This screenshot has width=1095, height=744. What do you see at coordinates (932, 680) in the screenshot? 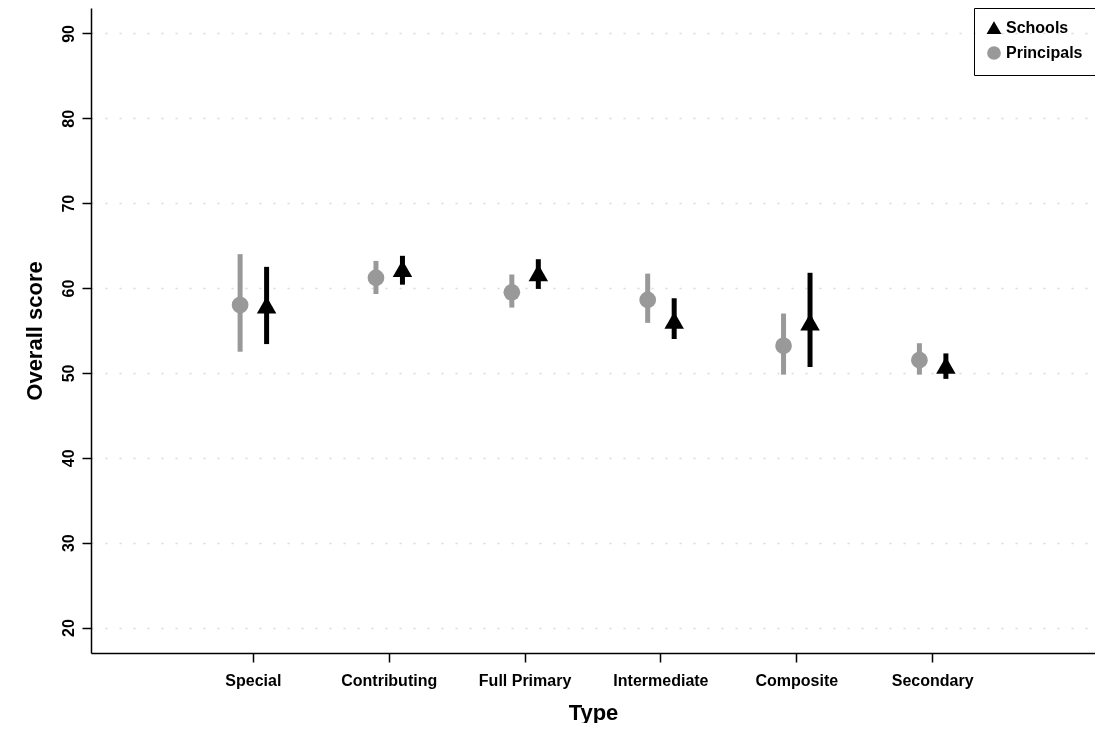
I see `x-tick-label: Secondary` at bounding box center [932, 680].